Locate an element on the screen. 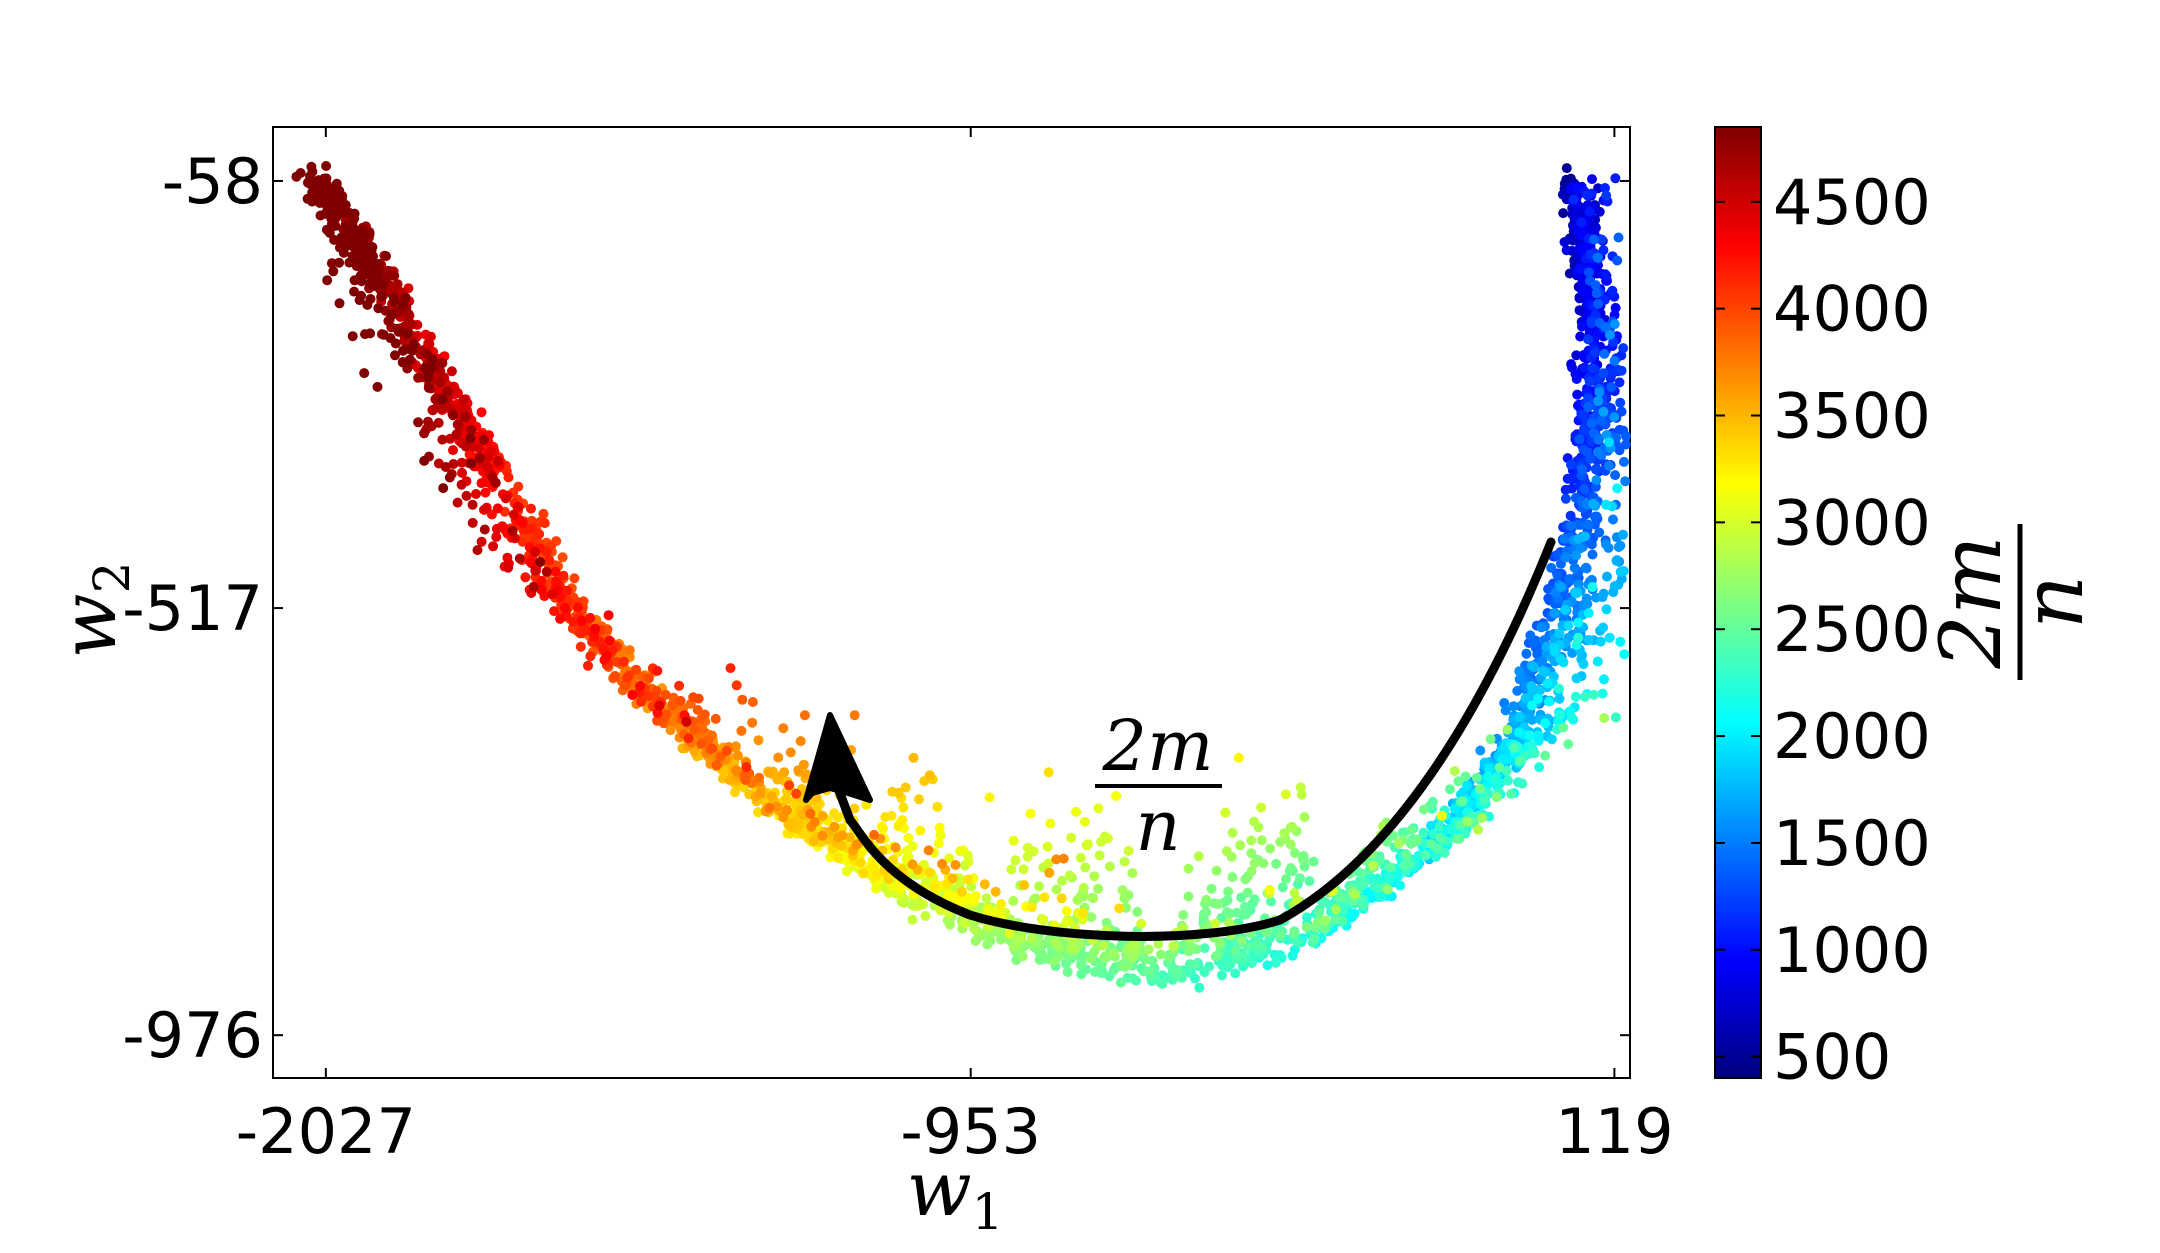 The width and height of the screenshot is (2160, 1253). trend-arrow is located at coordinates (1179, 739).